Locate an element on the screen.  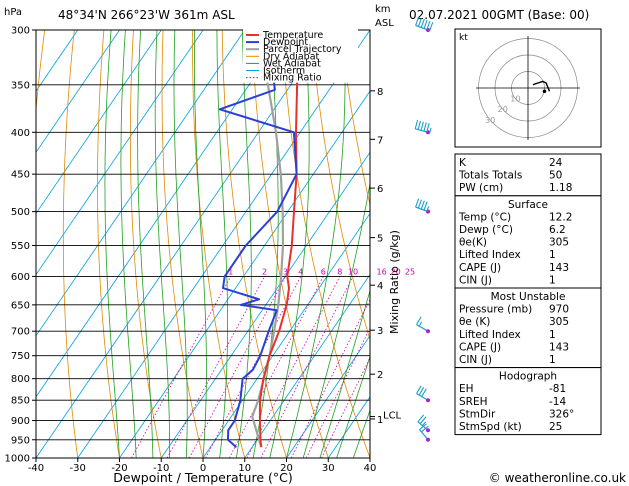
pressure-tick-label: 800 is located at coordinates (20, 379).